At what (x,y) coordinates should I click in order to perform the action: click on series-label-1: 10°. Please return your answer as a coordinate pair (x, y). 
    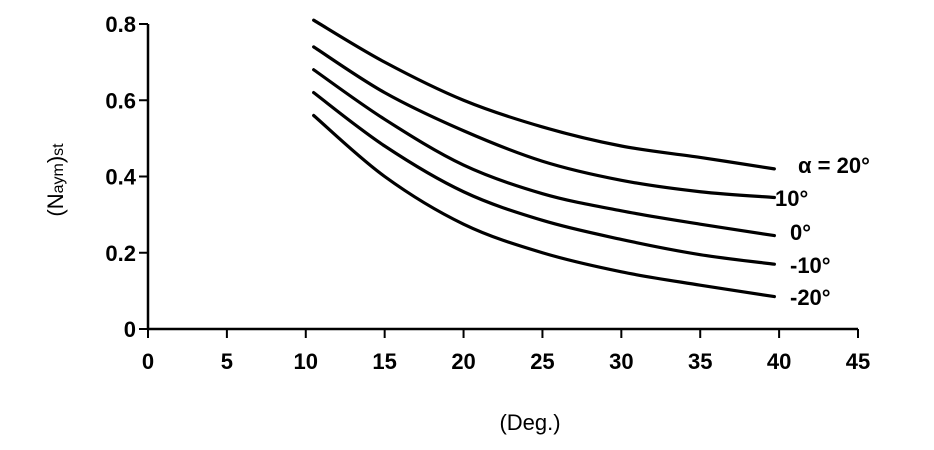
    Looking at the image, I should click on (791, 198).